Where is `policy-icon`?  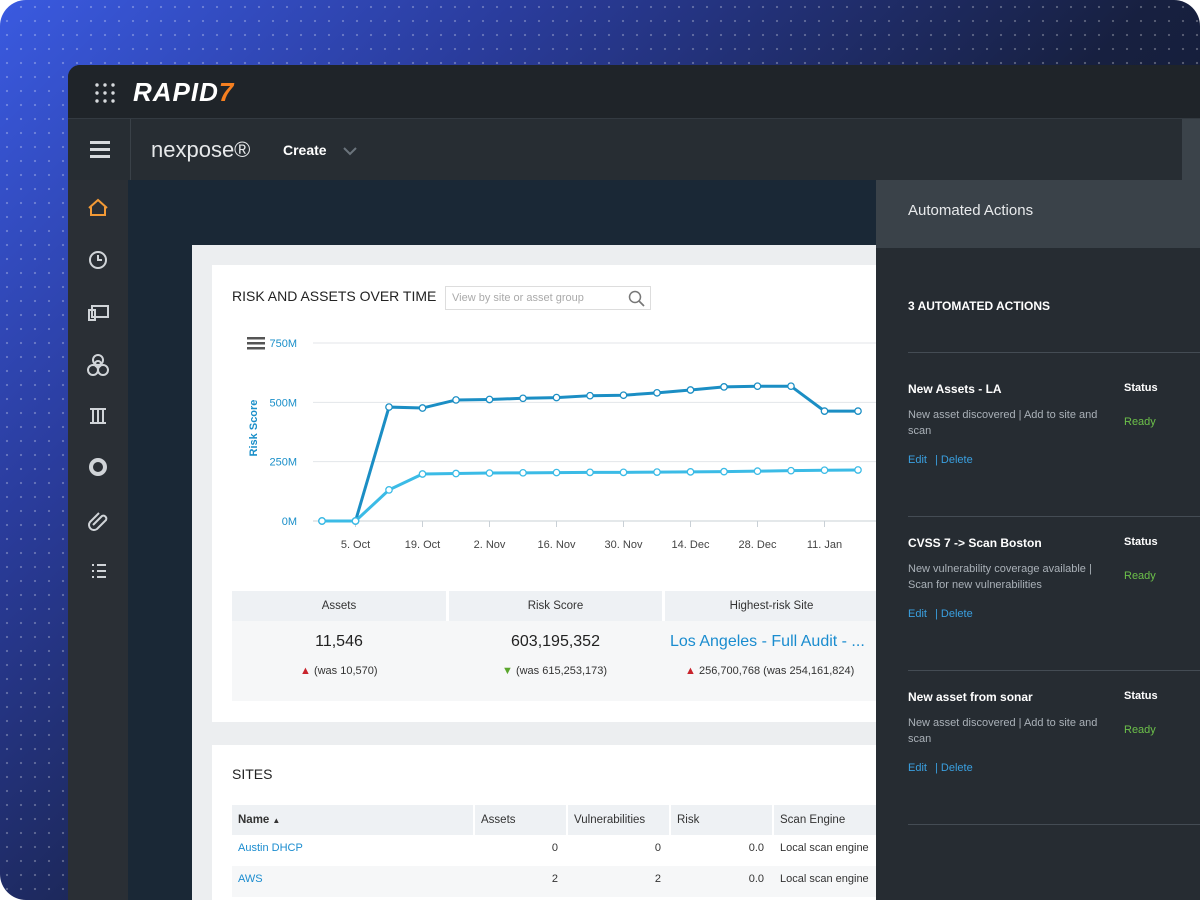
policy-icon is located at coordinates (98, 416).